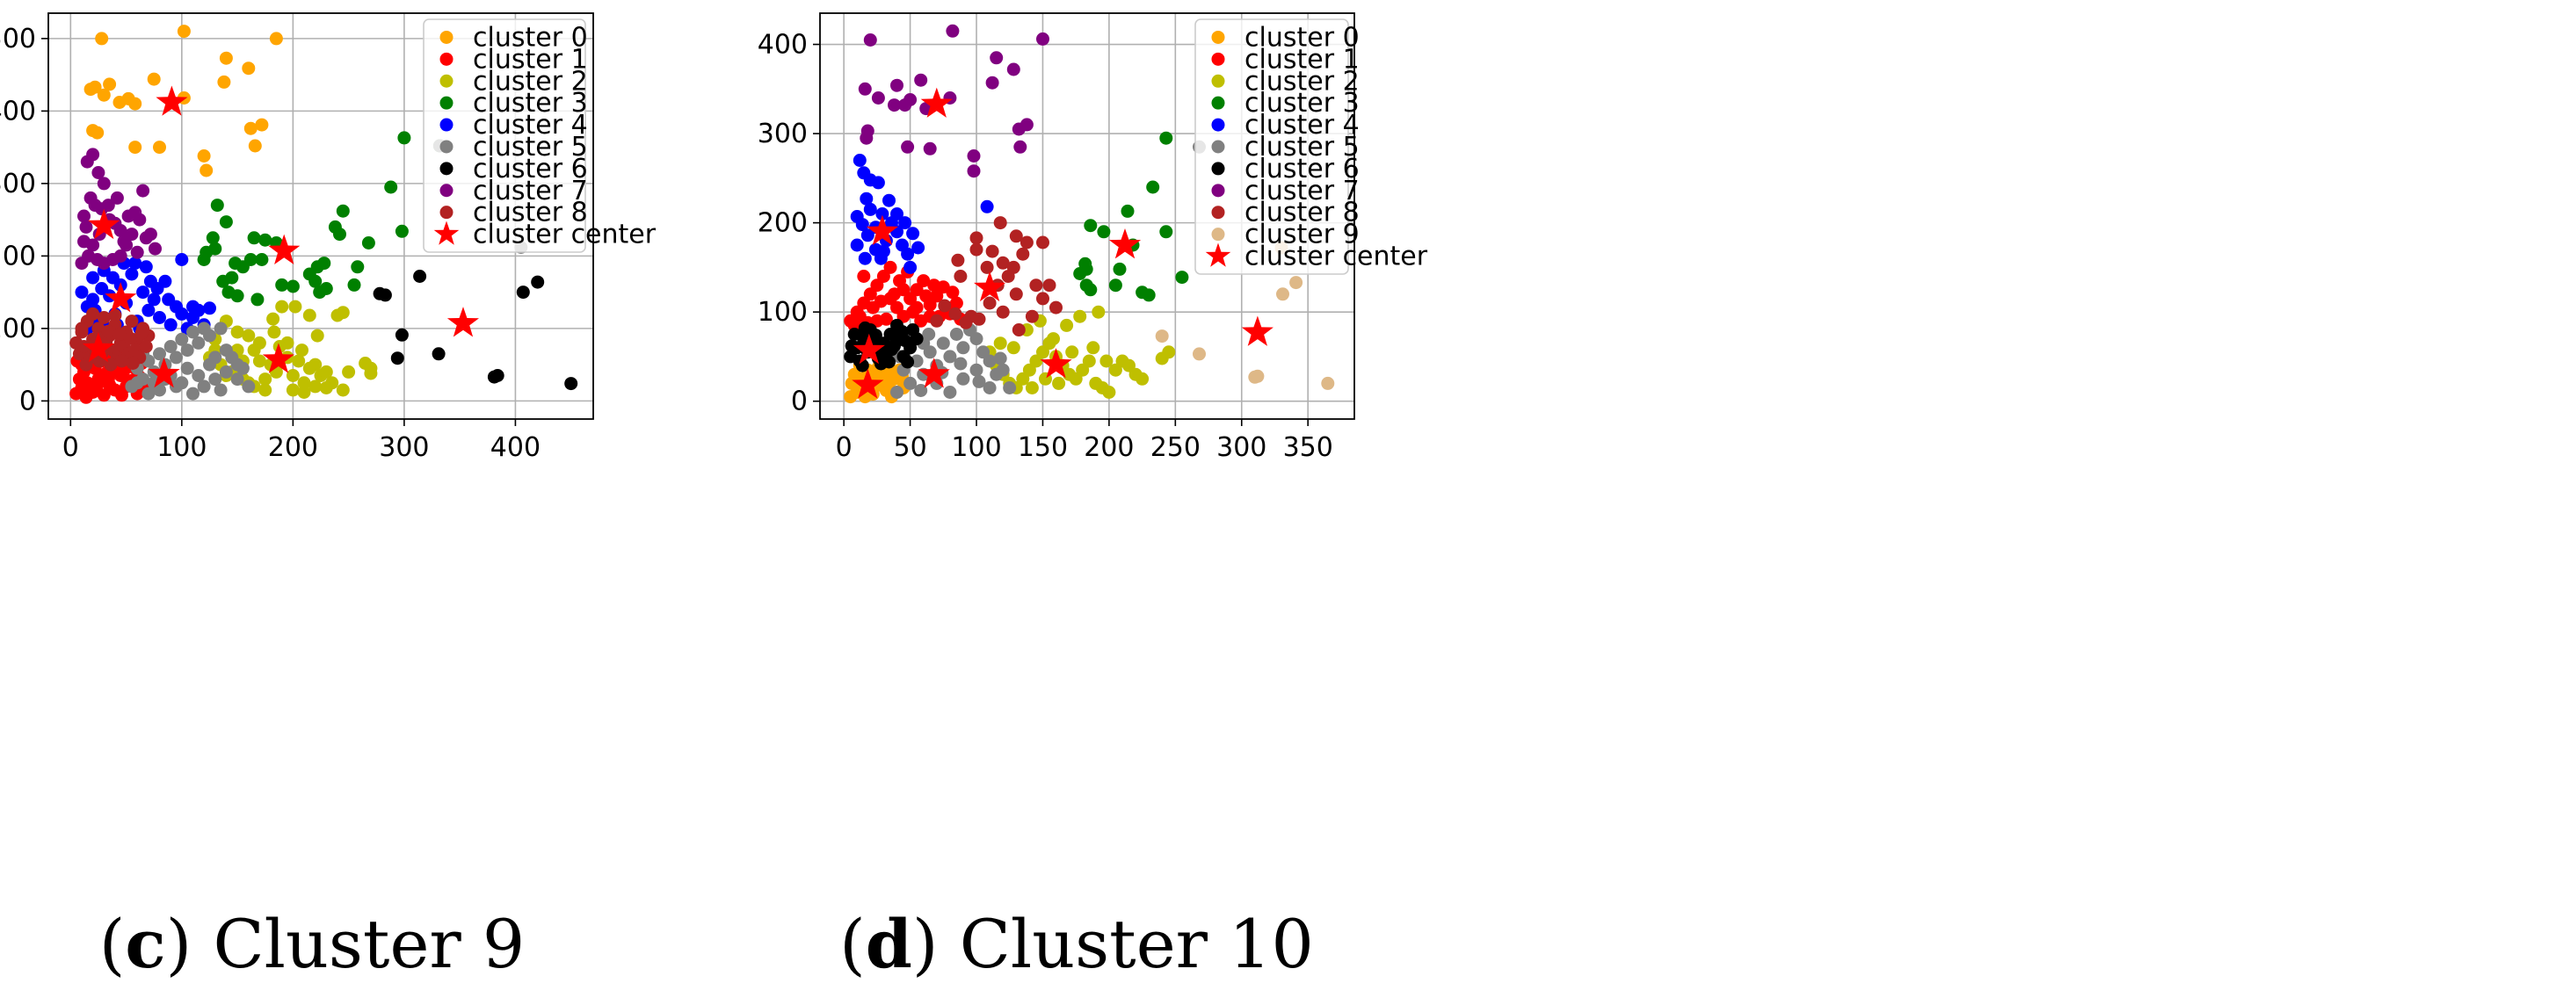 The height and width of the screenshot is (1005, 2576). I want to click on axes-frame, so click(320, 216).